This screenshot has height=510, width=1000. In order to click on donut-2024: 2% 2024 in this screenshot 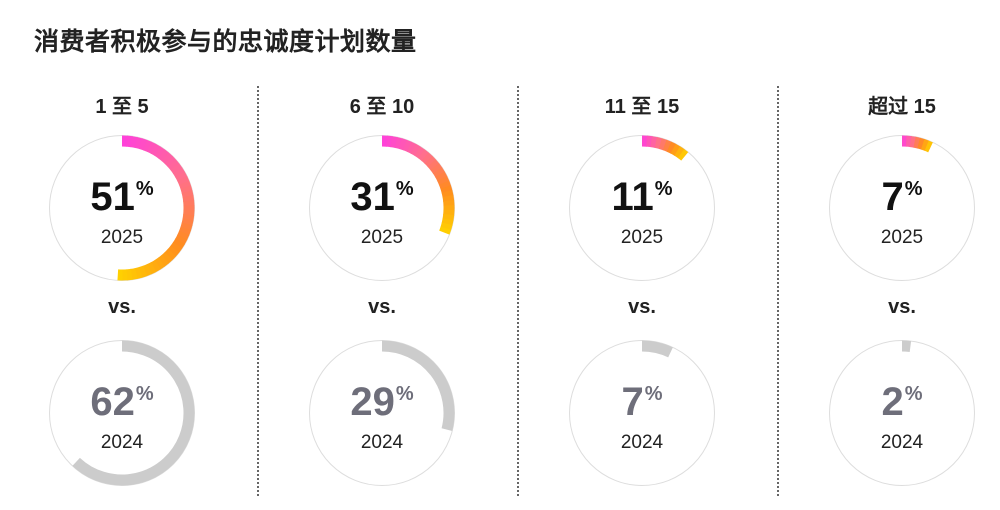, I will do `click(902, 413)`.